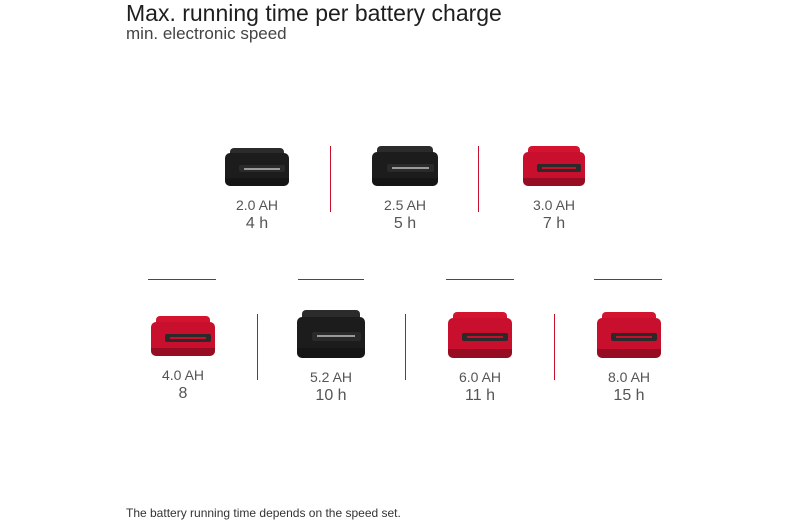 This screenshot has width=789, height=520. Describe the element at coordinates (554, 205) in the screenshot. I see `battery-capacity: 3.0 AH` at that location.